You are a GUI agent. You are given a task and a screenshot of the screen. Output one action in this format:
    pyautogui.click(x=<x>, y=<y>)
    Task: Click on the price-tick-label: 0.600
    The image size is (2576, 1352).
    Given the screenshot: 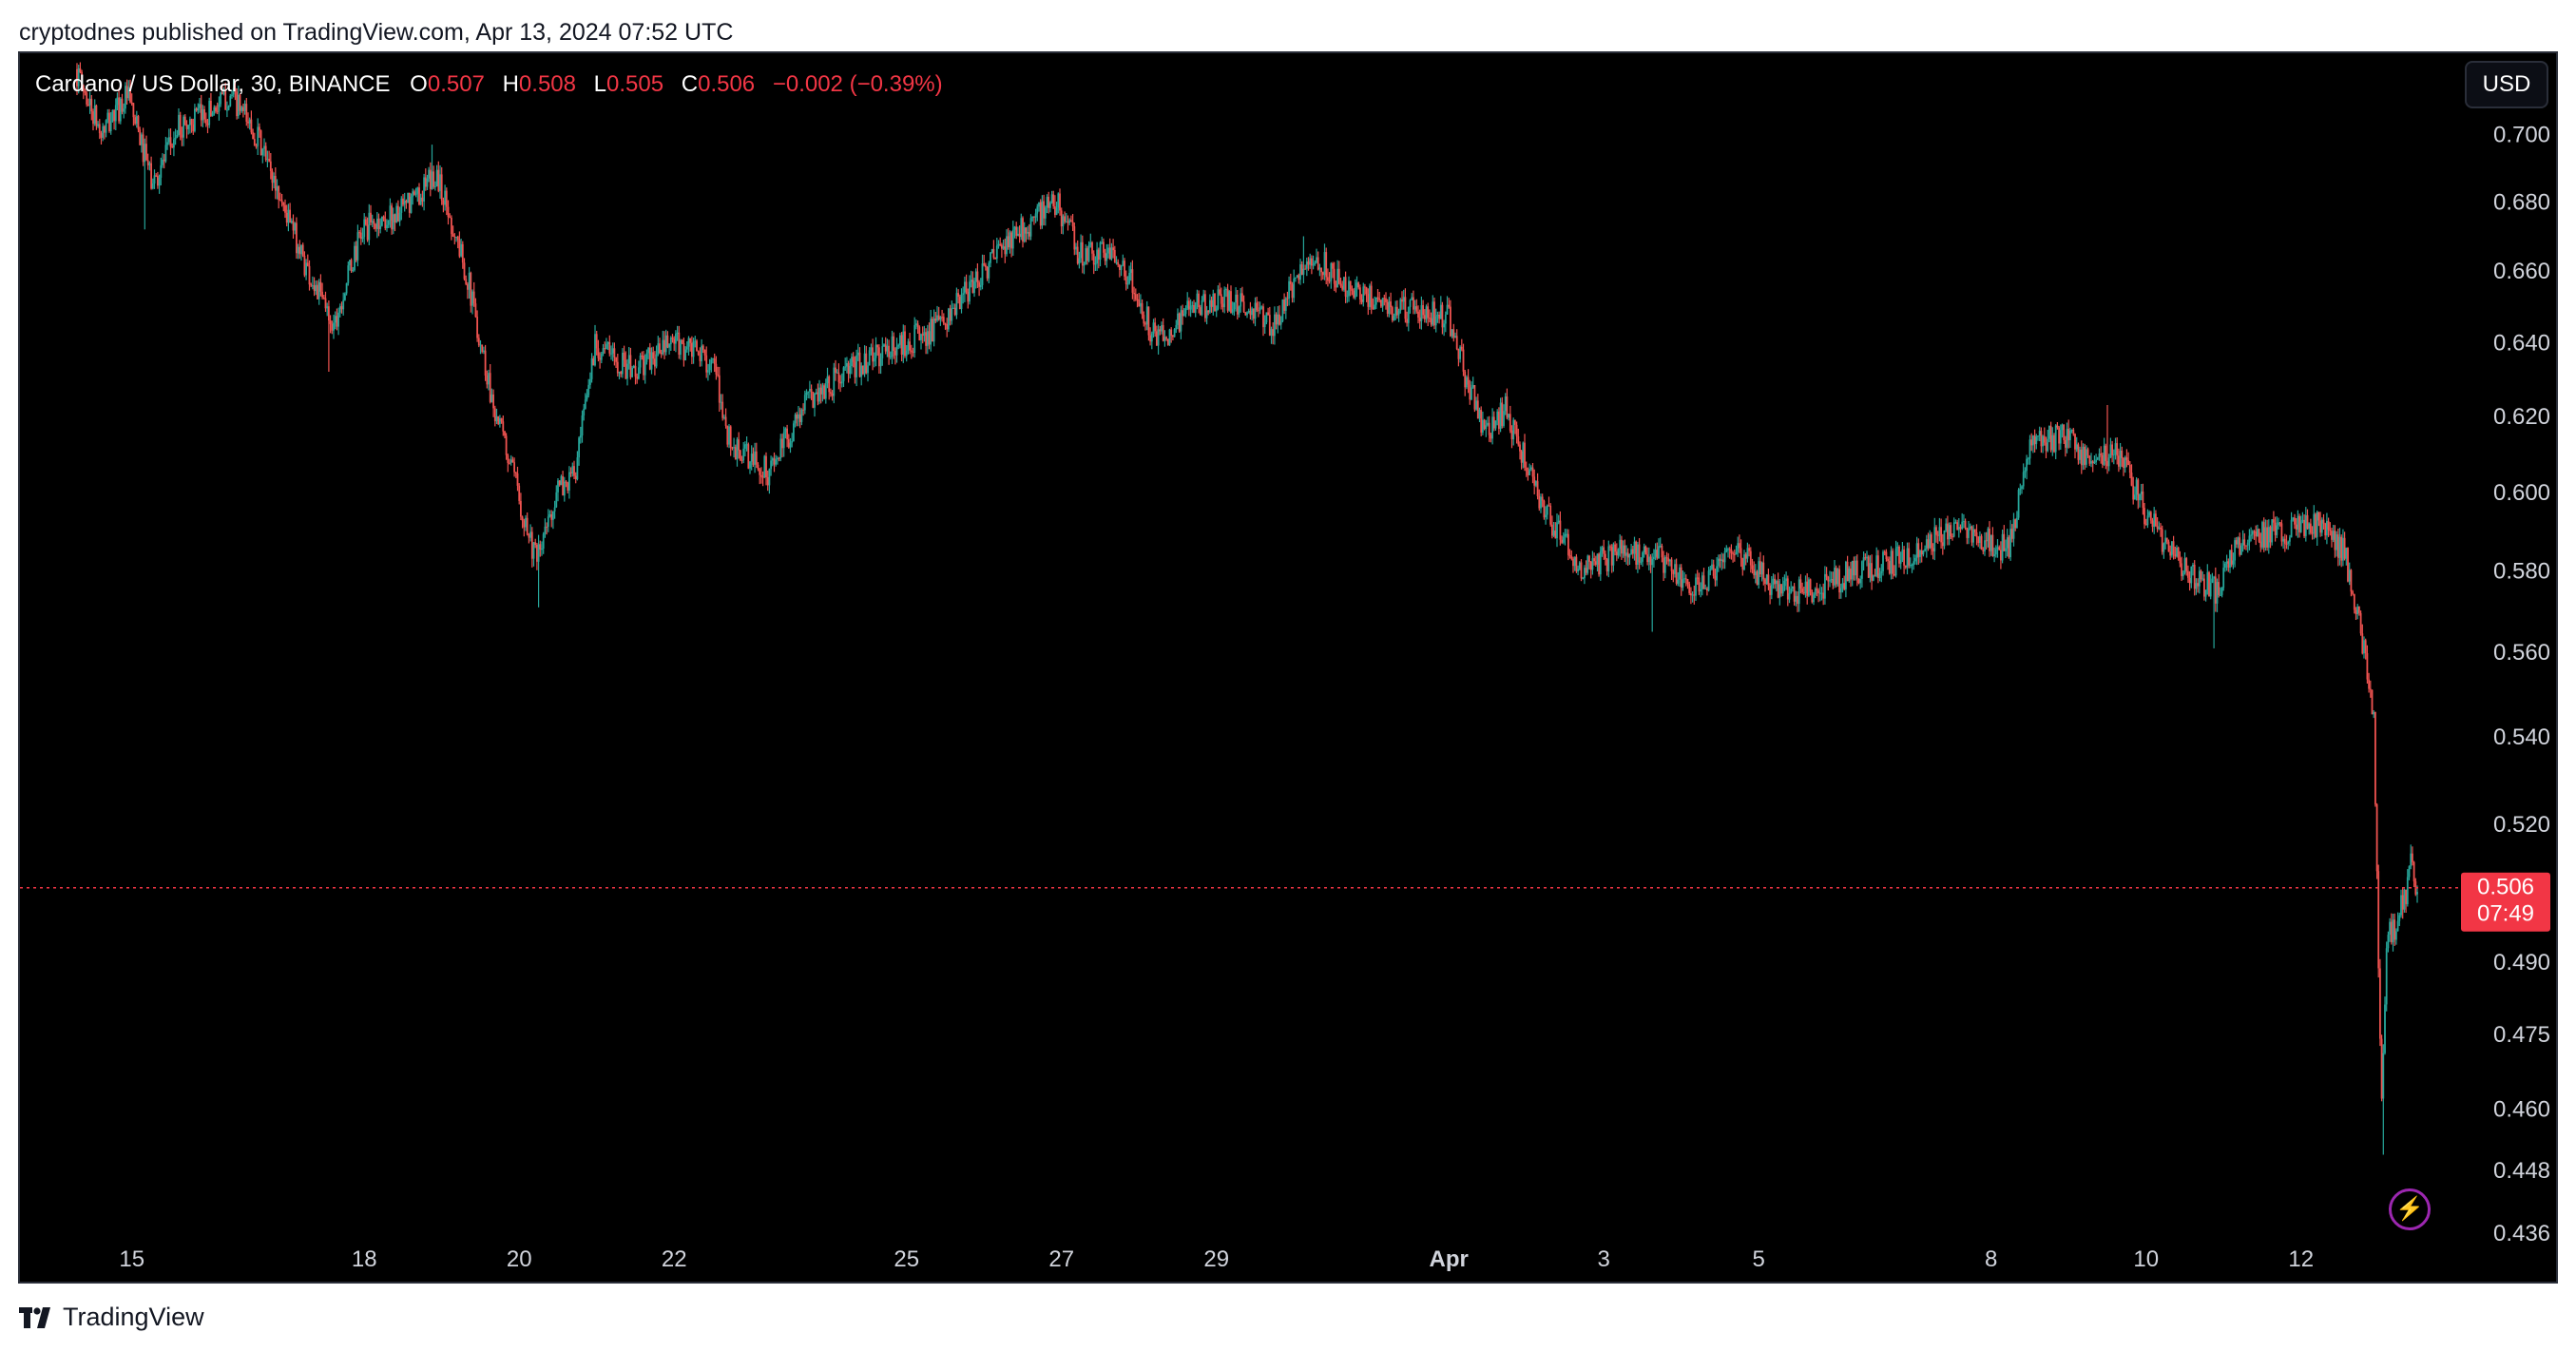 What is the action you would take?
    pyautogui.click(x=2522, y=493)
    